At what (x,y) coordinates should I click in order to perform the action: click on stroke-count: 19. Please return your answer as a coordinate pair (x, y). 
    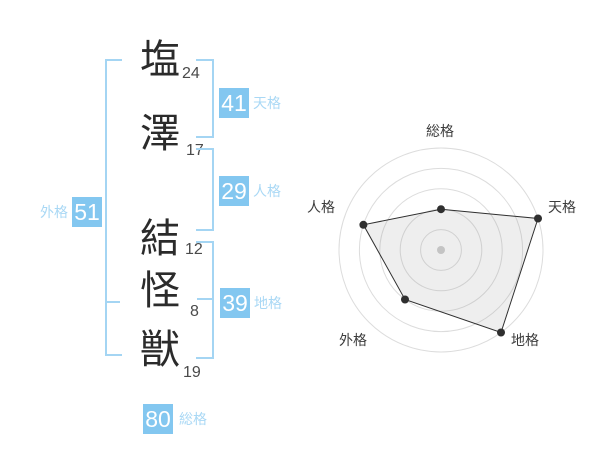
    Looking at the image, I should click on (192, 372).